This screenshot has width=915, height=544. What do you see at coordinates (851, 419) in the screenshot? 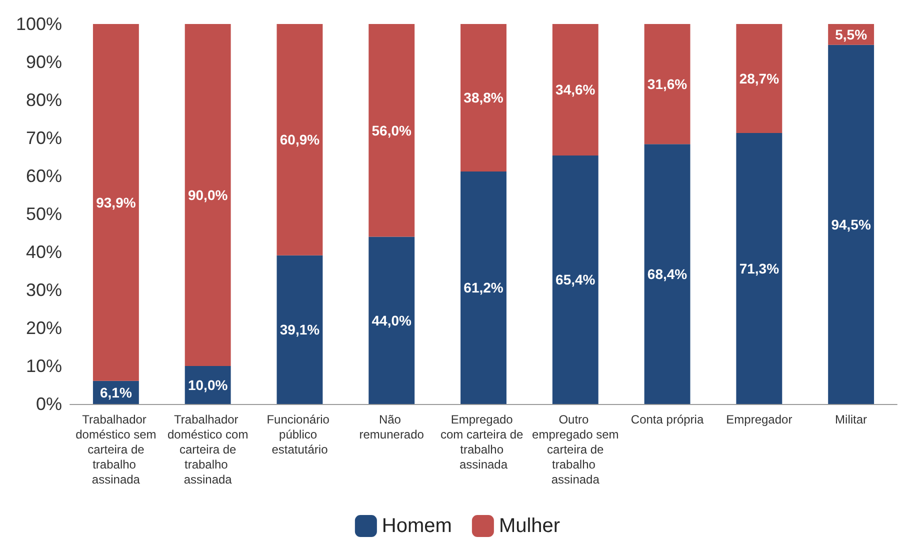
I see `x-tick-label: Militar` at bounding box center [851, 419].